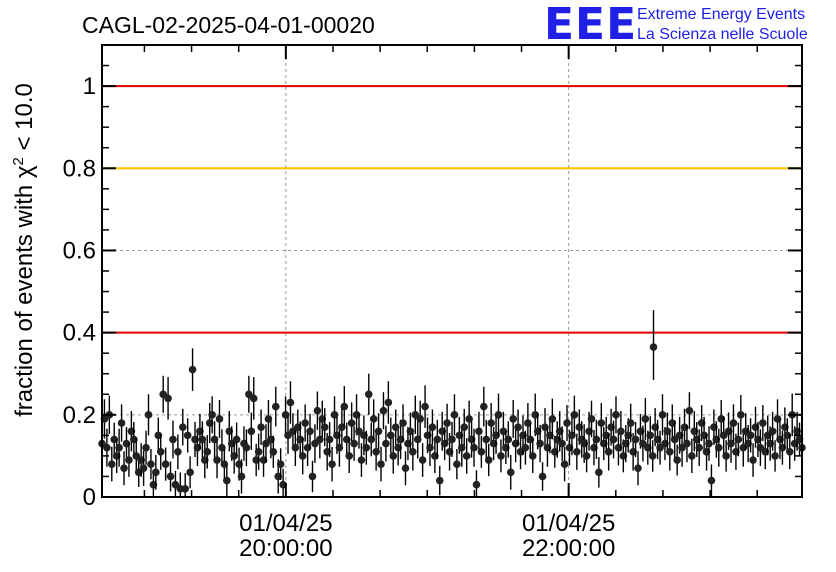  I want to click on x-tick-date-label: 01/04/25, so click(285, 523).